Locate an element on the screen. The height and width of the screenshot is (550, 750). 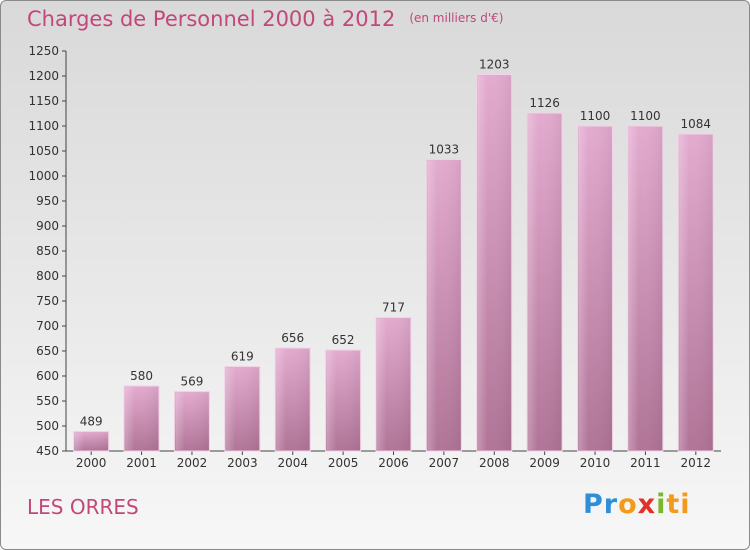
data-label: 717 is located at coordinates (393, 308).